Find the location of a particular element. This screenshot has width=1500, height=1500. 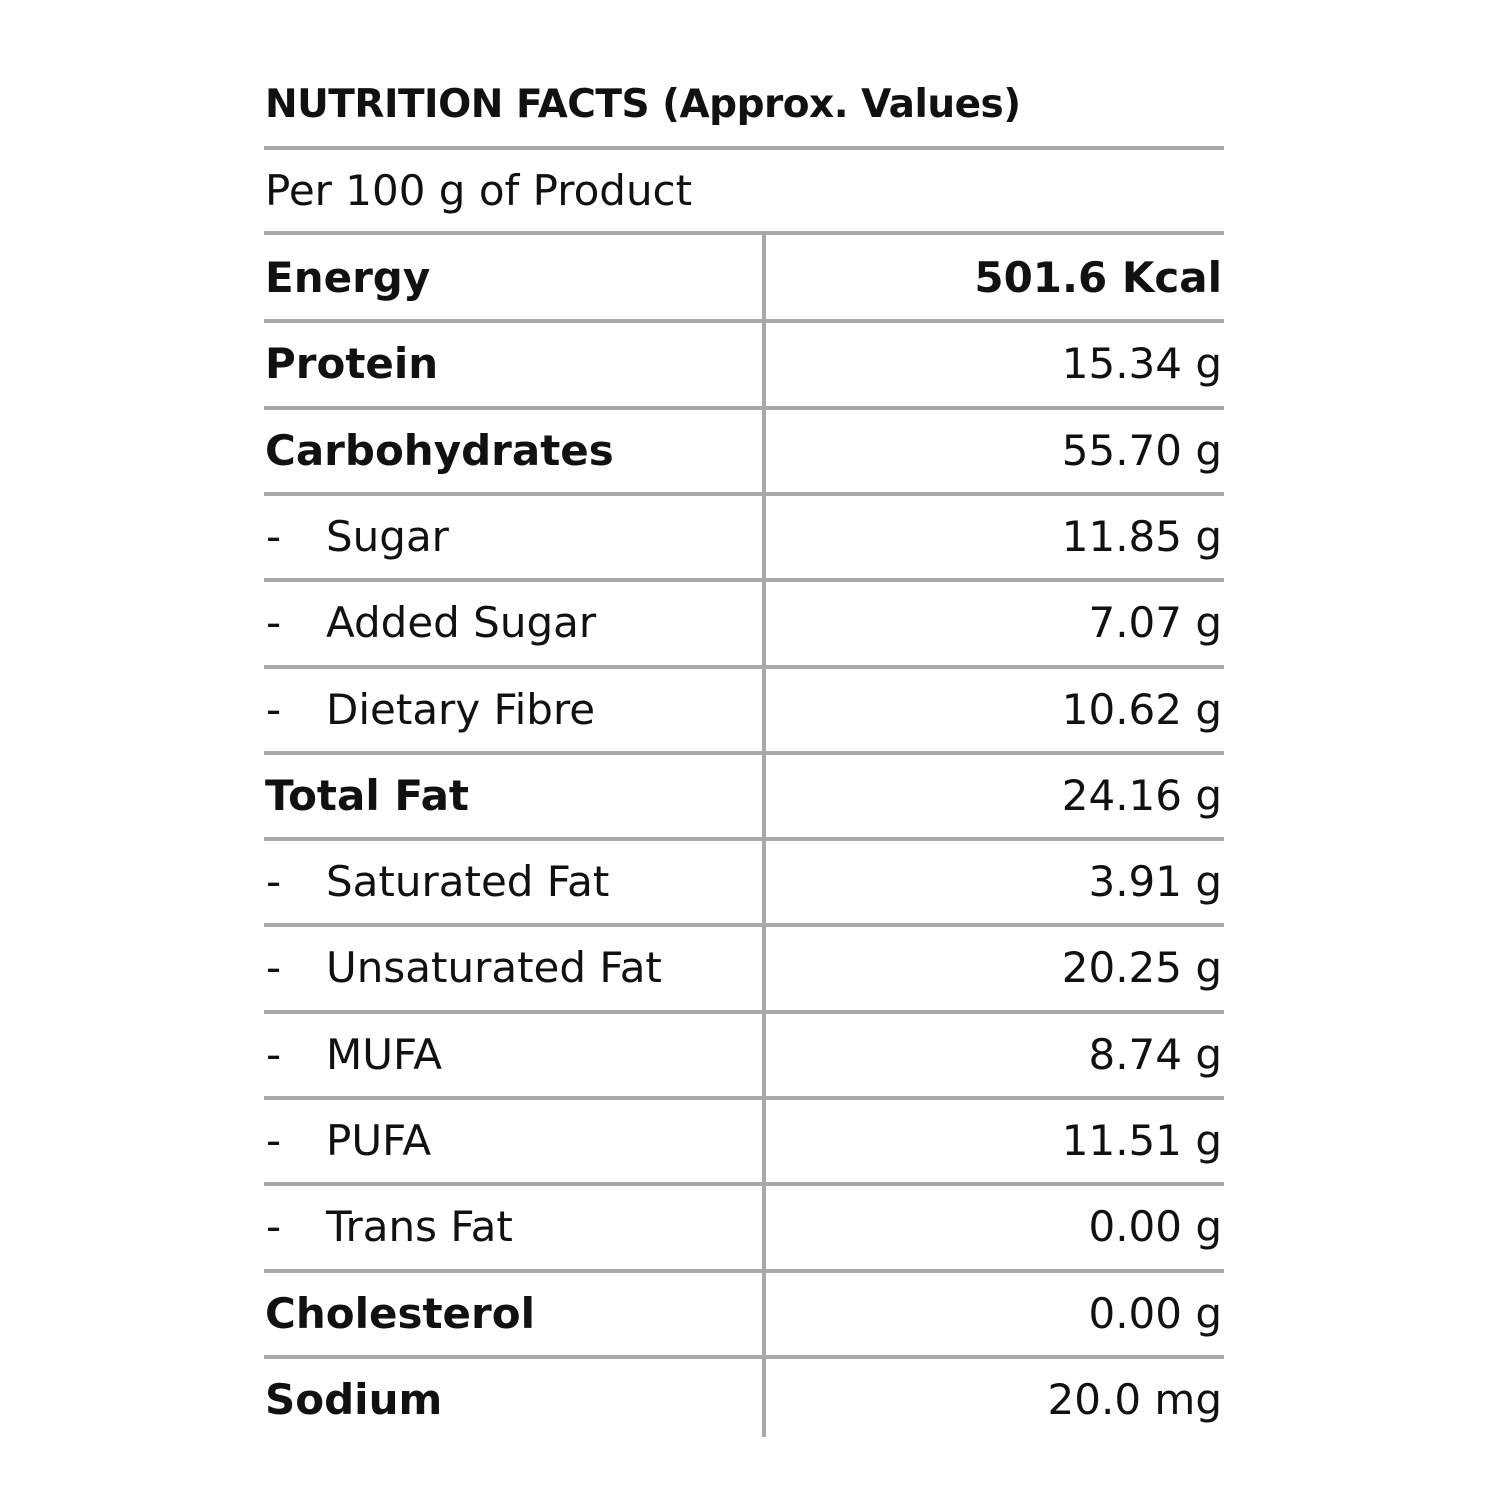

row-value: 501.6 Kcal is located at coordinates (1098, 277).